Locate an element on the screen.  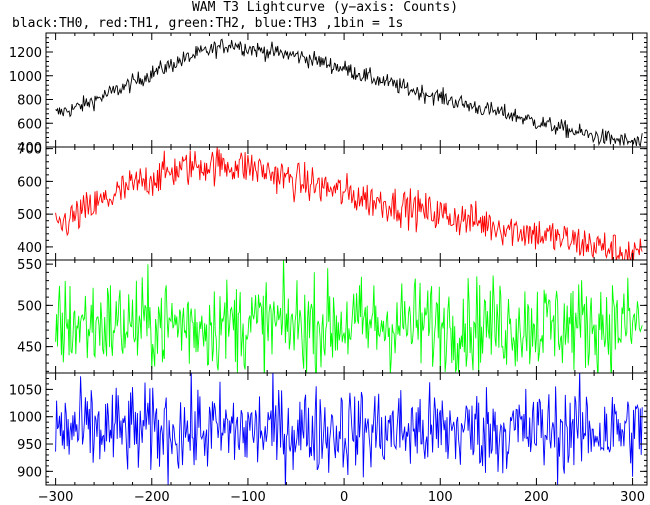
x-tick-label: 200 is located at coordinates (536, 497).